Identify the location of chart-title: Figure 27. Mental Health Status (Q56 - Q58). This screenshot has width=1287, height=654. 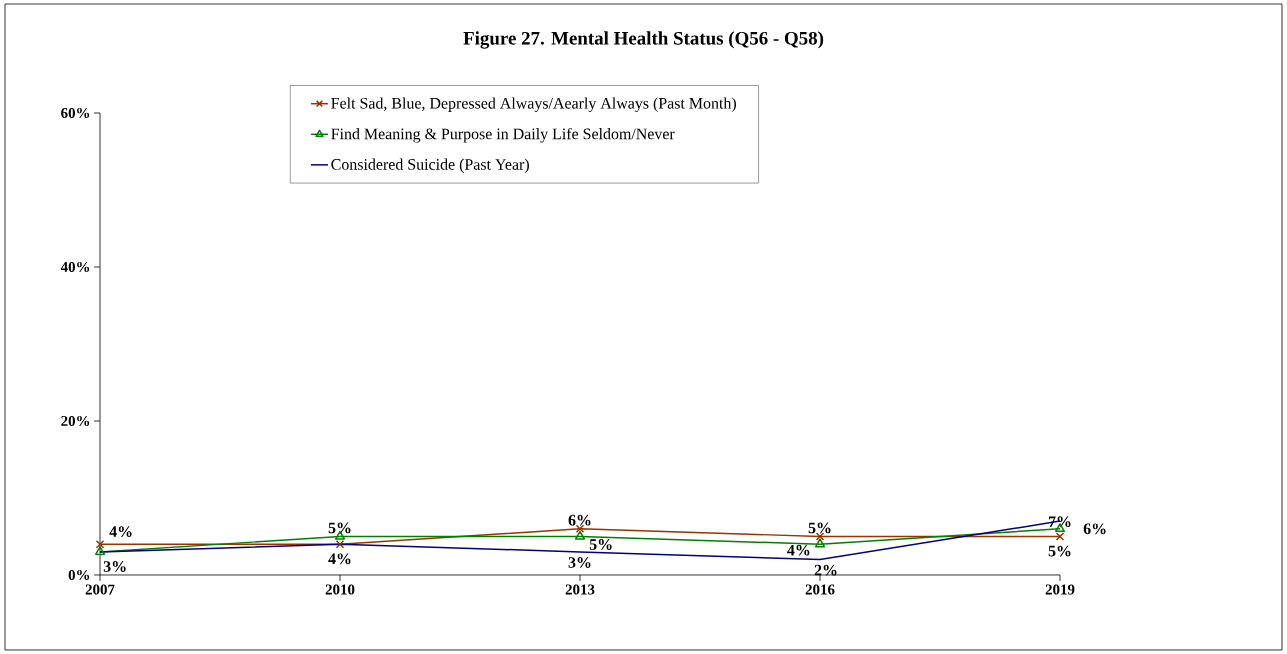
(643, 40).